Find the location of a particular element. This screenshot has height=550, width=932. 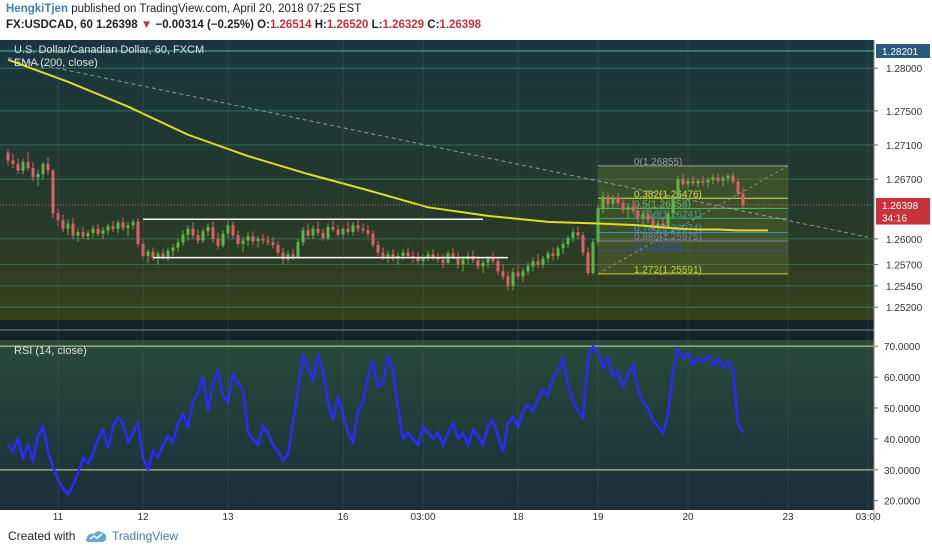

time-tick-label: 16 is located at coordinates (343, 517).